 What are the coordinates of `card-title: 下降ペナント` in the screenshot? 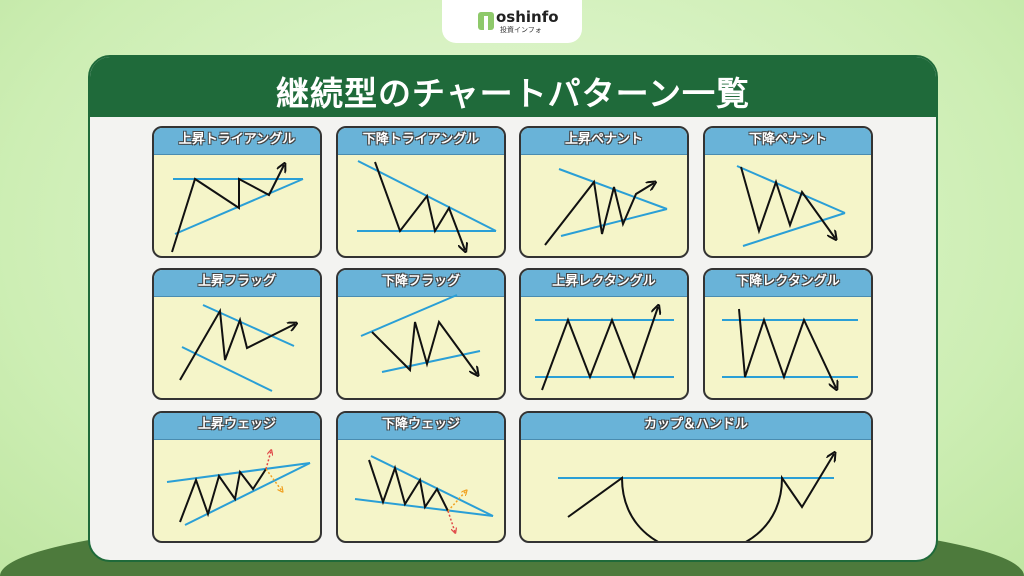 It's located at (787, 139).